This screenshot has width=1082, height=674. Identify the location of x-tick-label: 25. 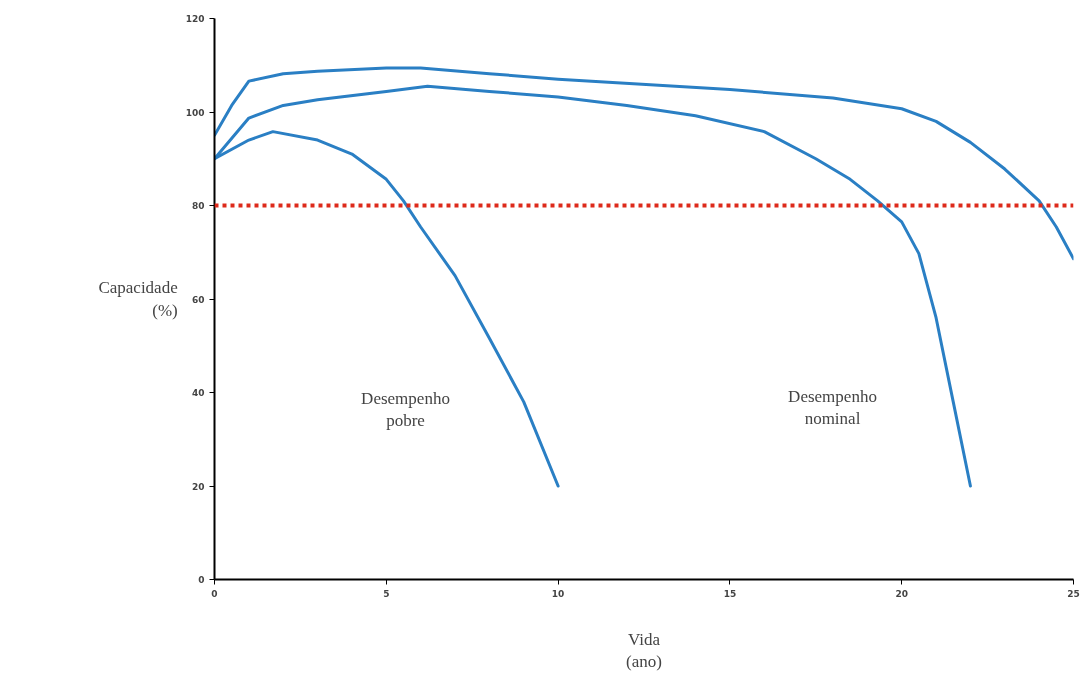
(1073, 593).